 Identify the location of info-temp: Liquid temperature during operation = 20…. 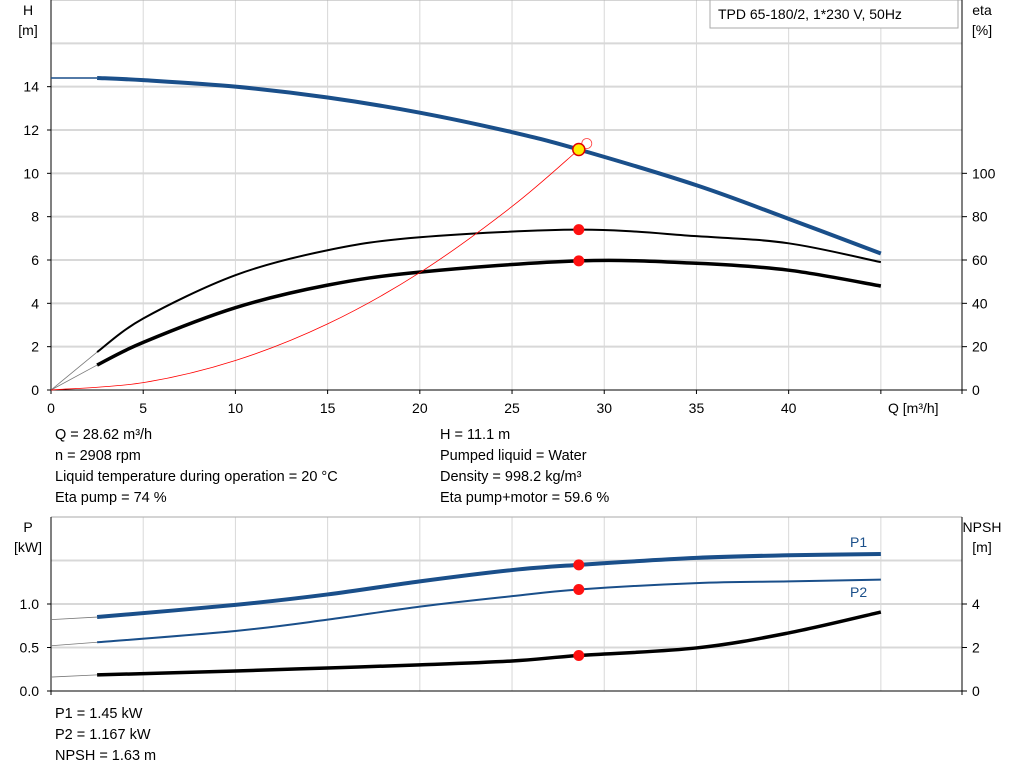
(196, 477).